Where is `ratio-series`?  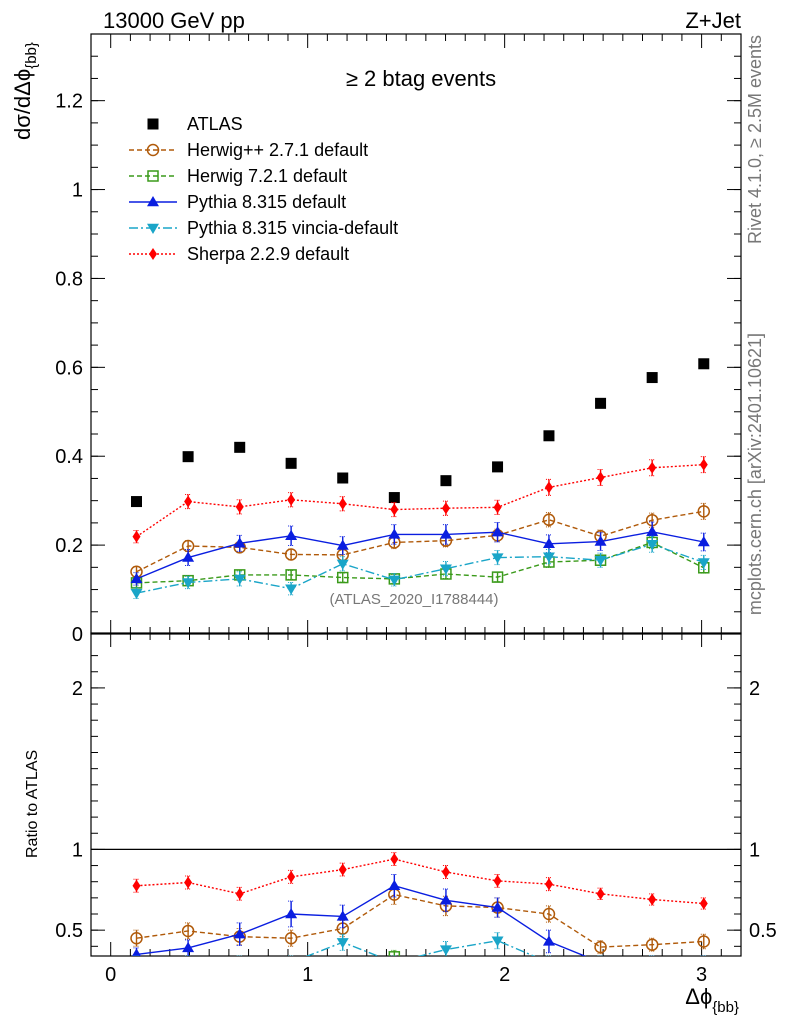
ratio-series is located at coordinates (416, 916).